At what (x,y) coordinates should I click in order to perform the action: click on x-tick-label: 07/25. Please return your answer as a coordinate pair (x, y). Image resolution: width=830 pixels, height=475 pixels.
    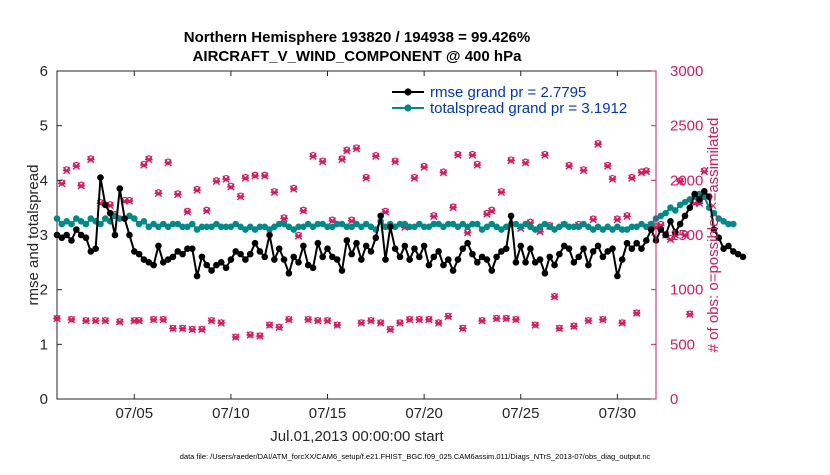
    Looking at the image, I should click on (521, 413).